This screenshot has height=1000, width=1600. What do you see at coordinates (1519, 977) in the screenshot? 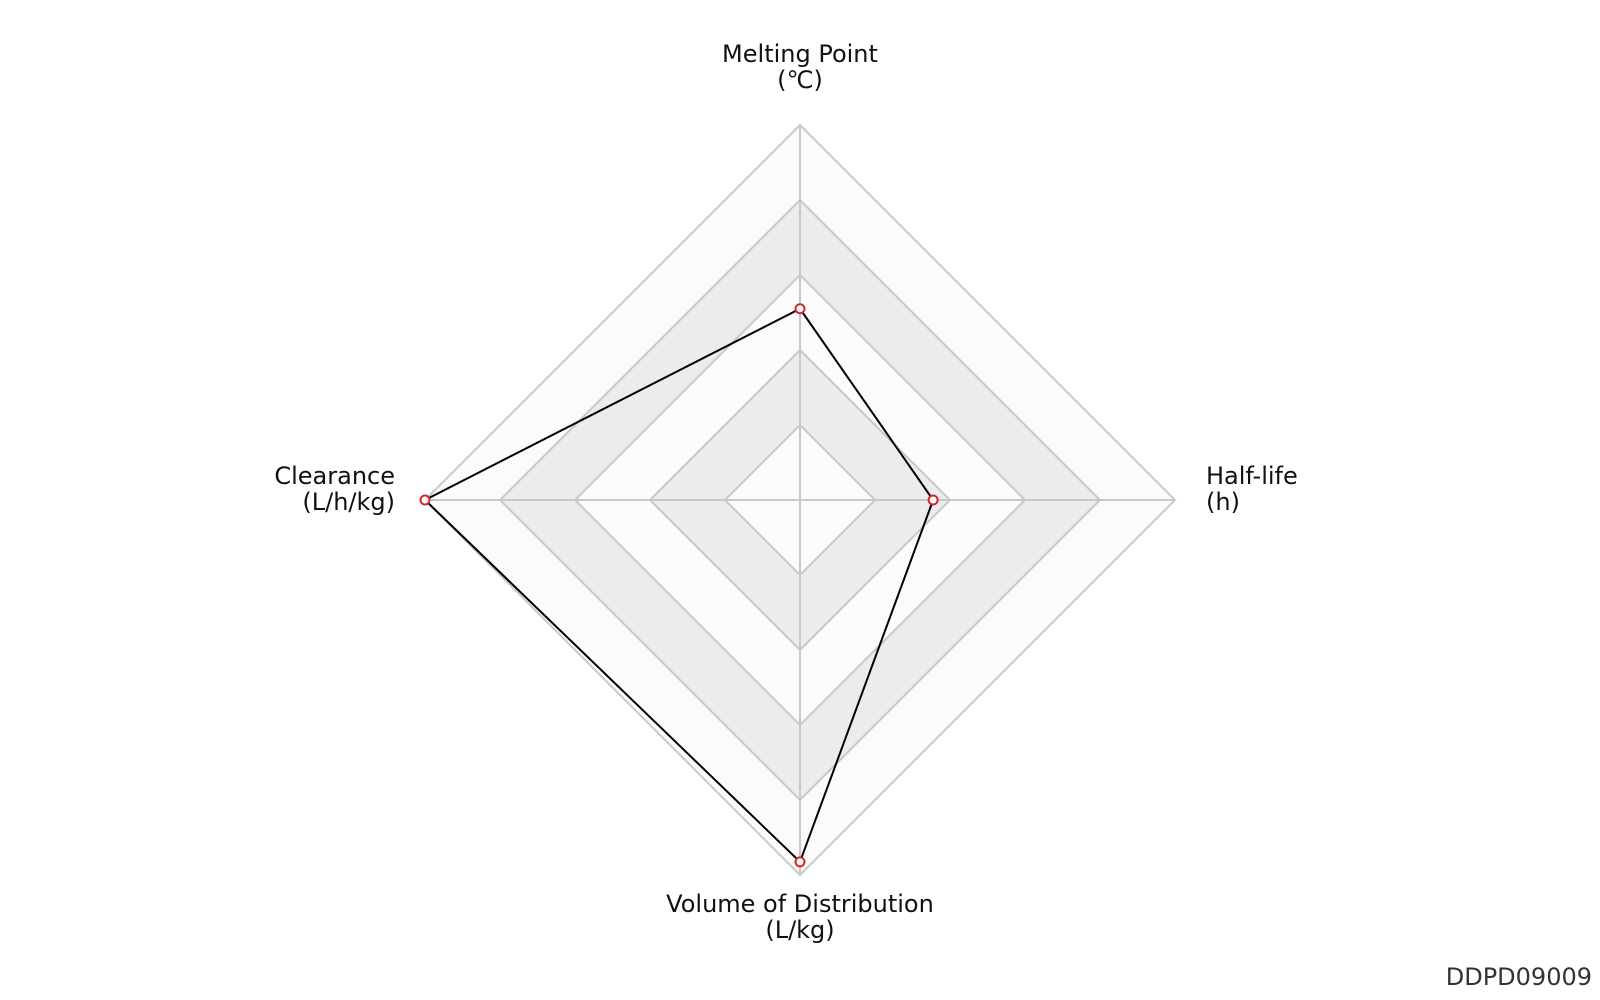
I see `watermark-id: DDPD09009` at bounding box center [1519, 977].